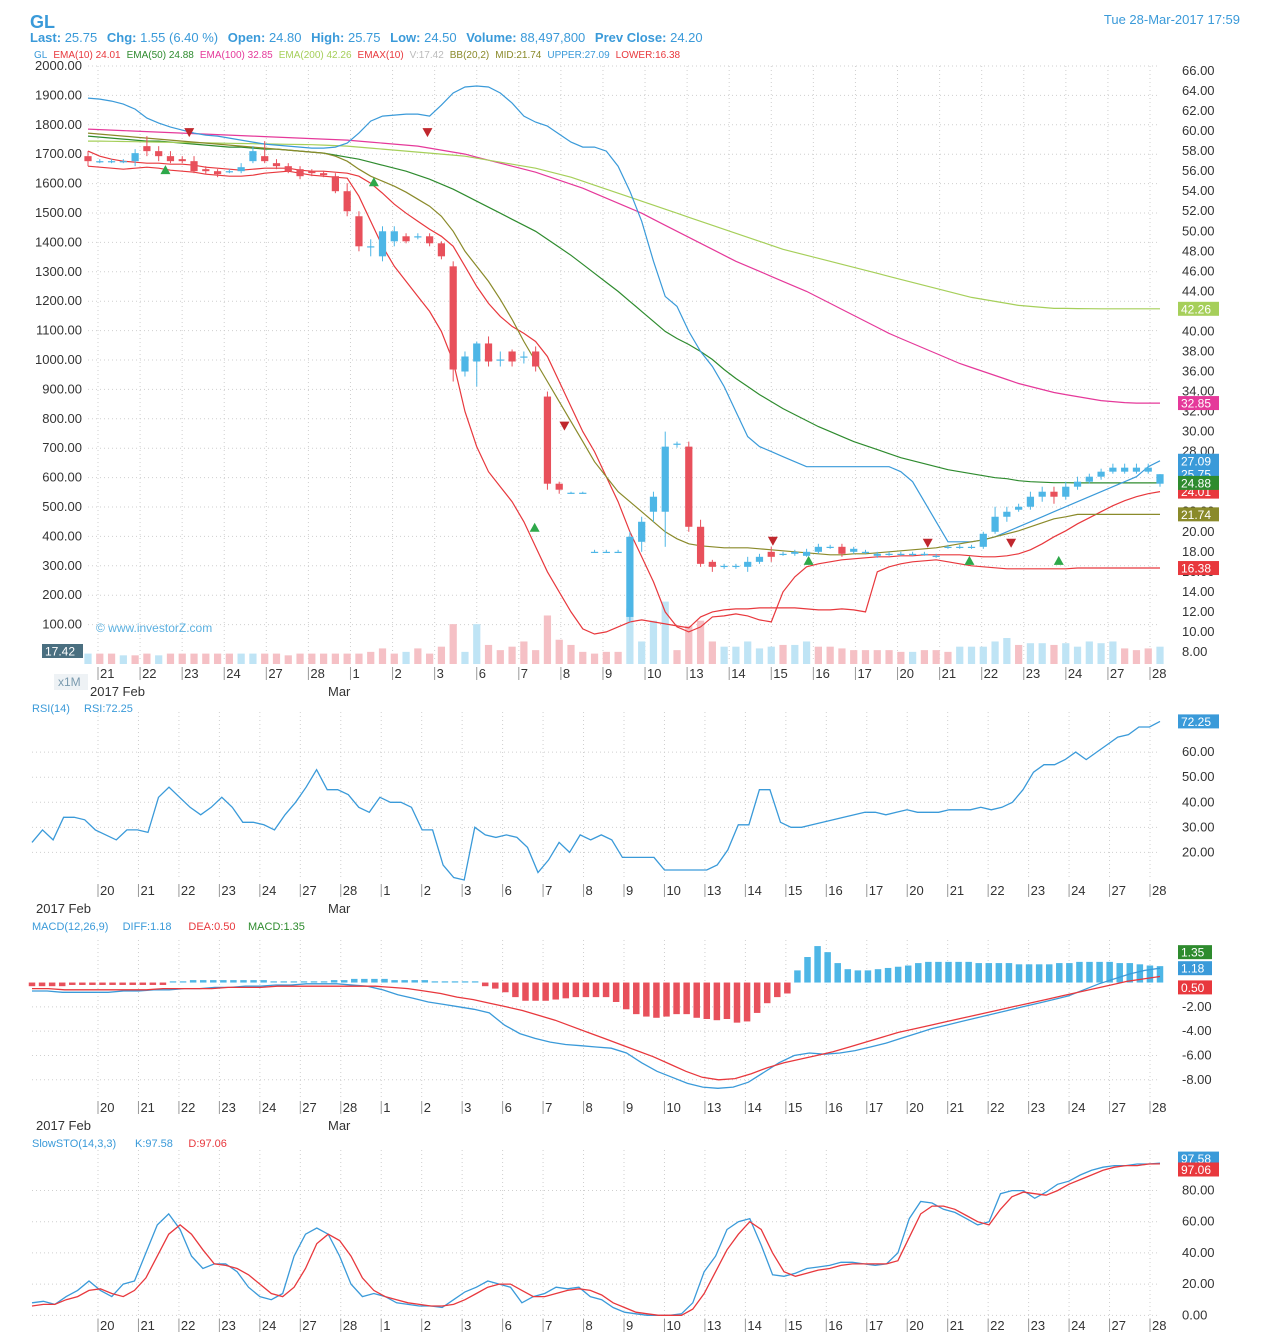 This screenshot has width=1266, height=1340. I want to click on sto-x-axis-label: 6, so click(508, 1325).